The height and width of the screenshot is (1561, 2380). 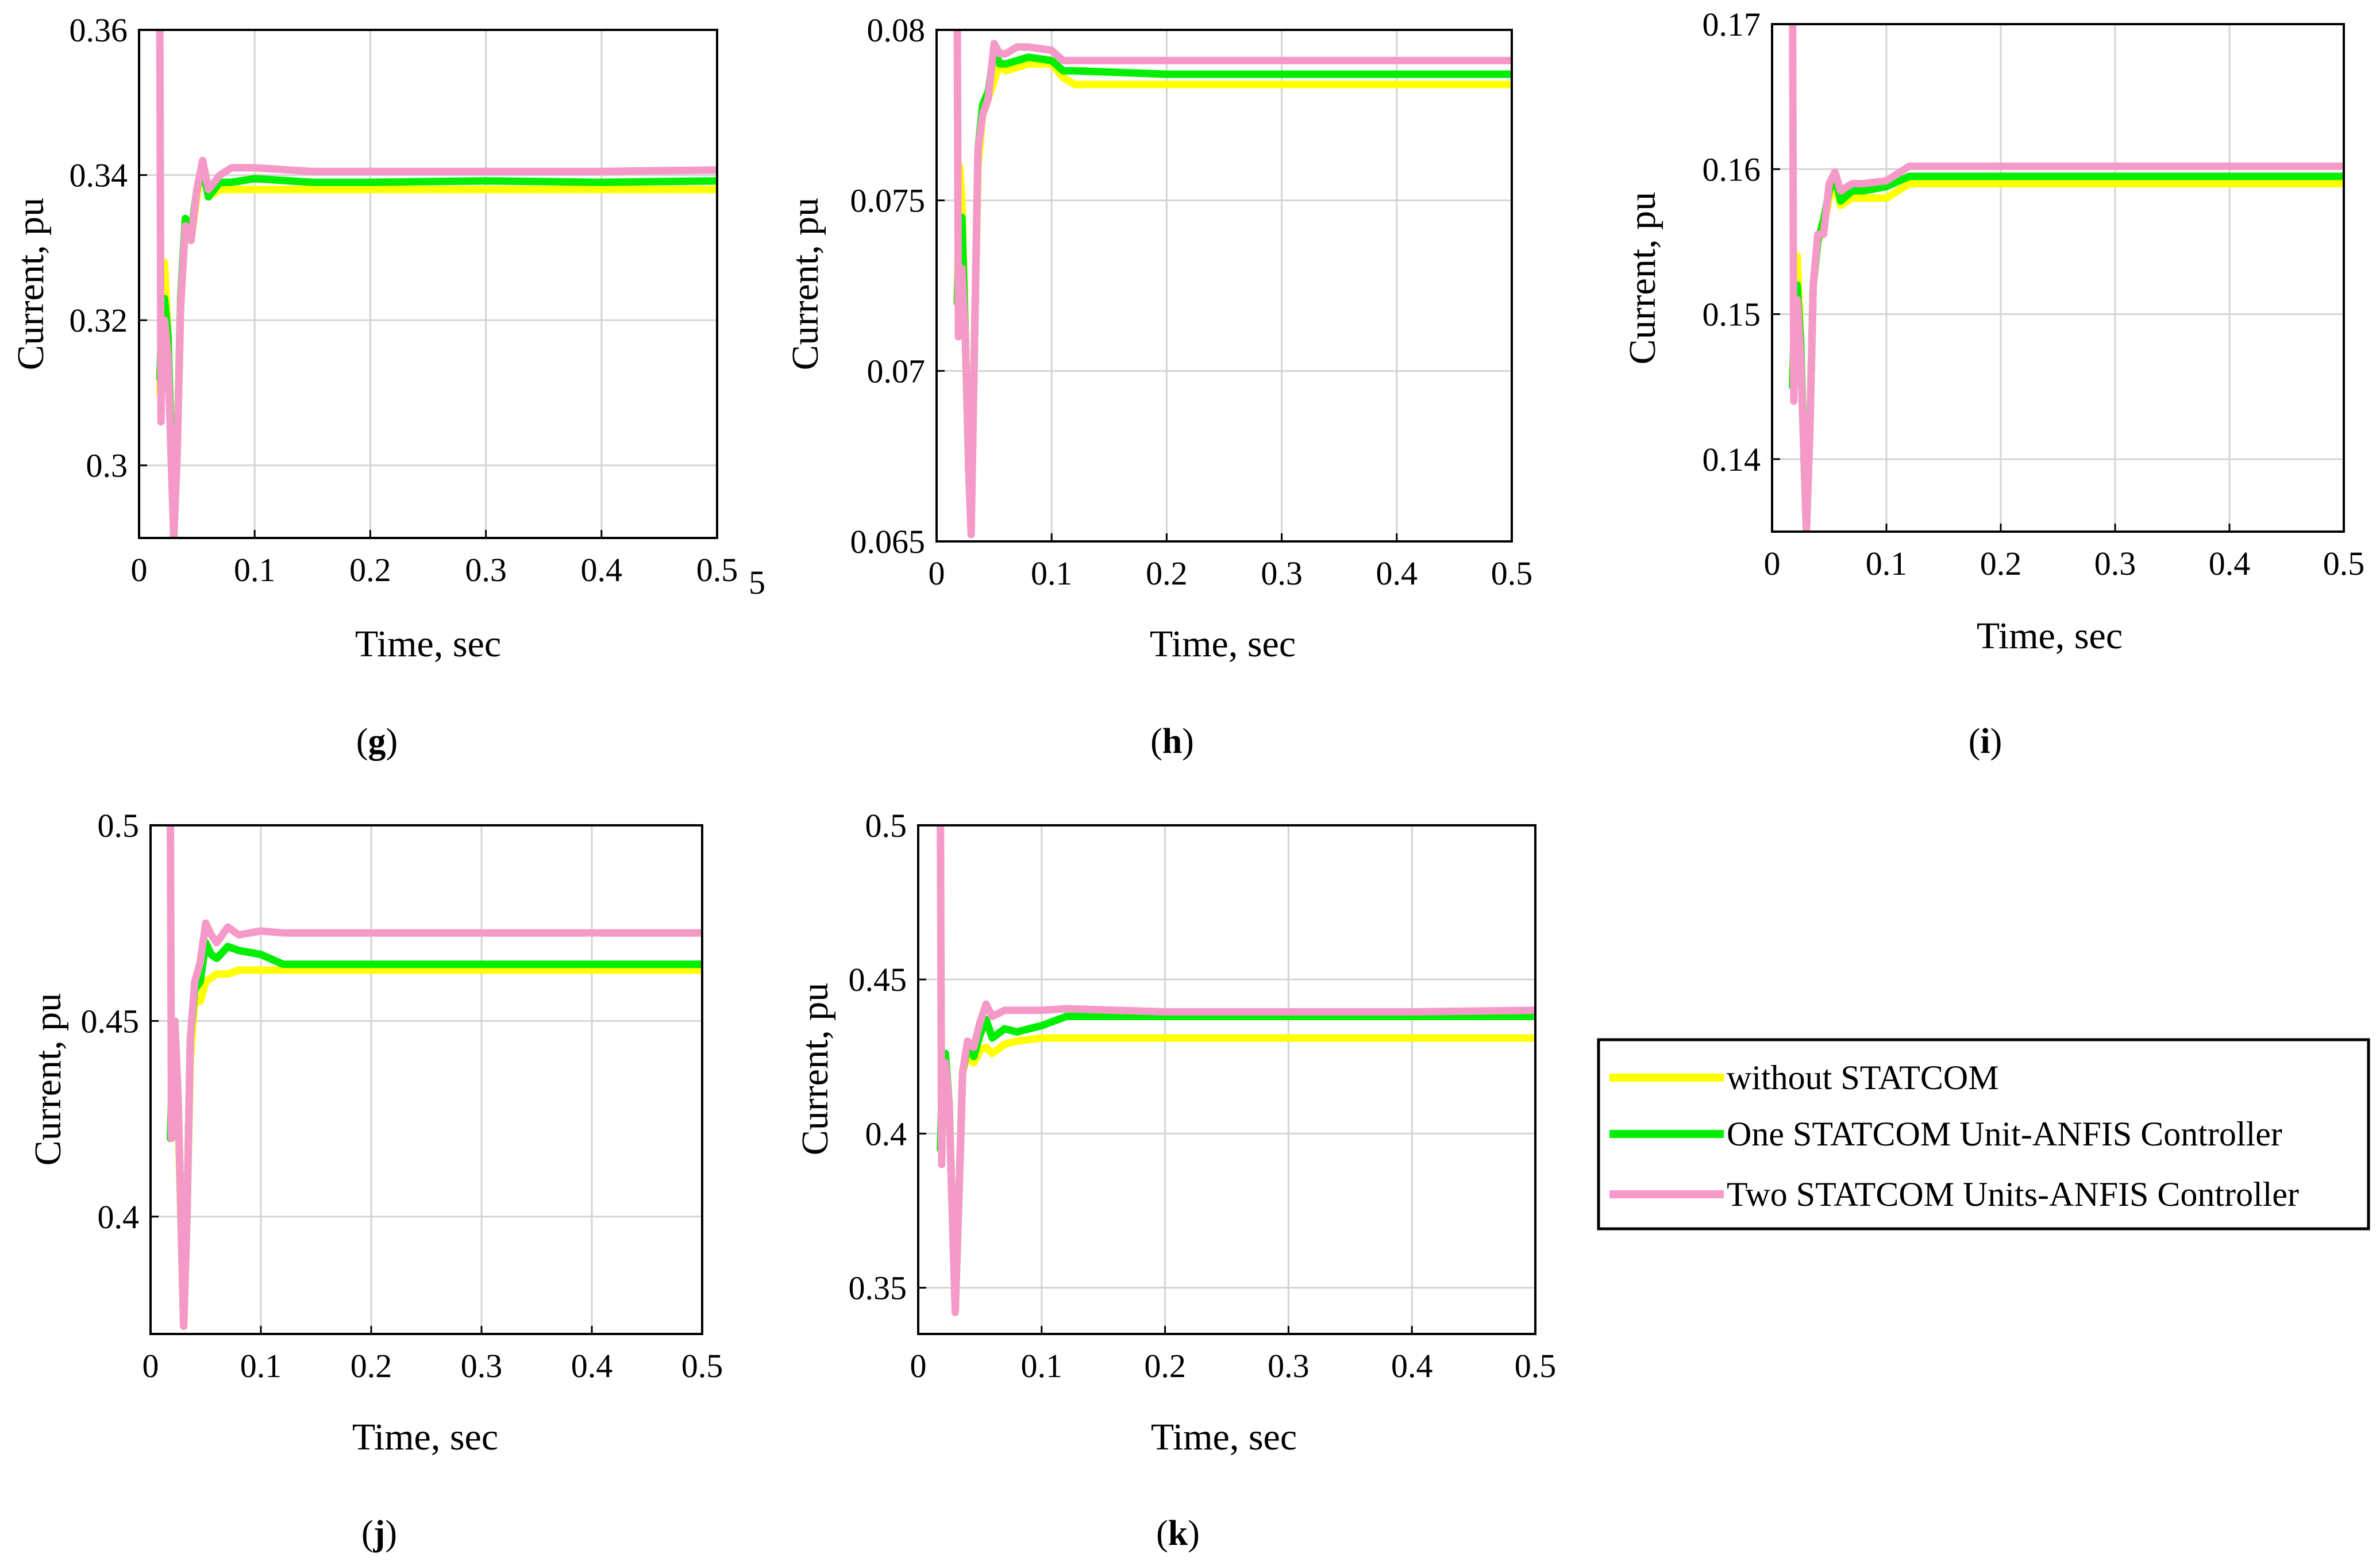 What do you see at coordinates (1642, 278) in the screenshot?
I see `y-axis-label-i: Current, pu` at bounding box center [1642, 278].